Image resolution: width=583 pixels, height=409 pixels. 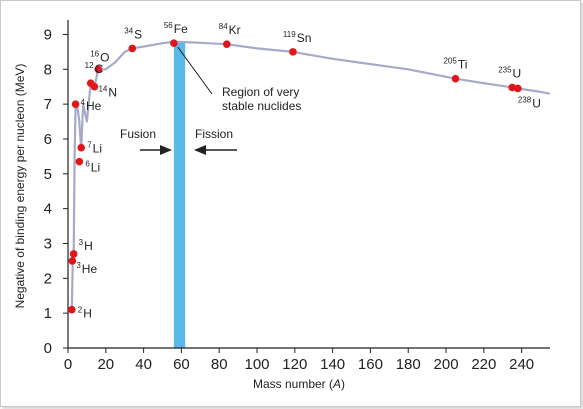 What do you see at coordinates (226, 44) in the screenshot?
I see `nuclide-point-kr84` at bounding box center [226, 44].